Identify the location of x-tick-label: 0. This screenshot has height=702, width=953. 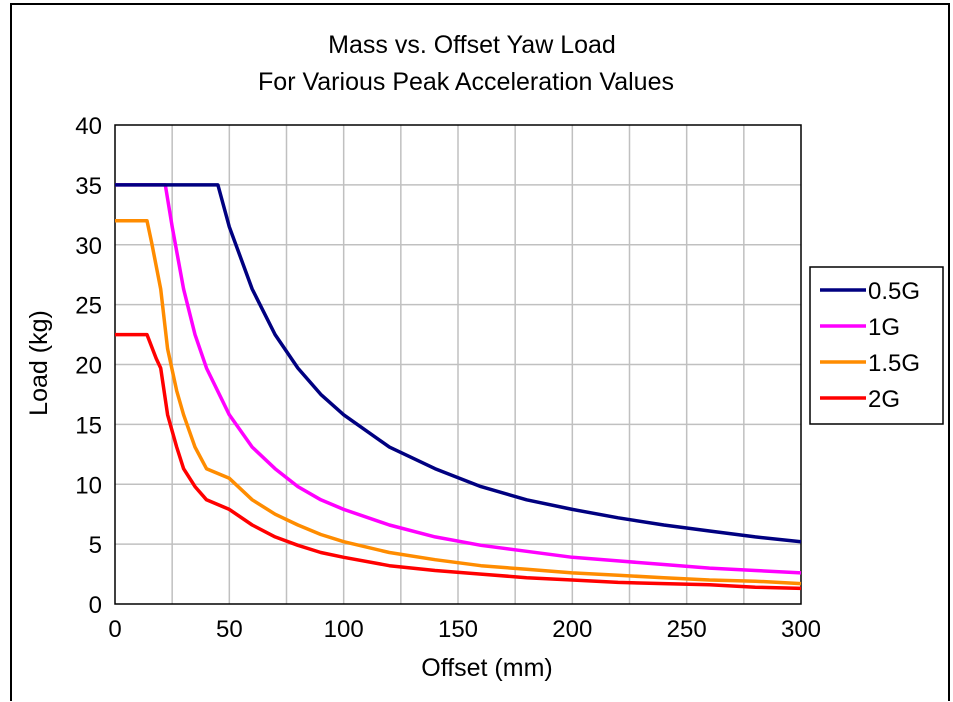
(114, 629).